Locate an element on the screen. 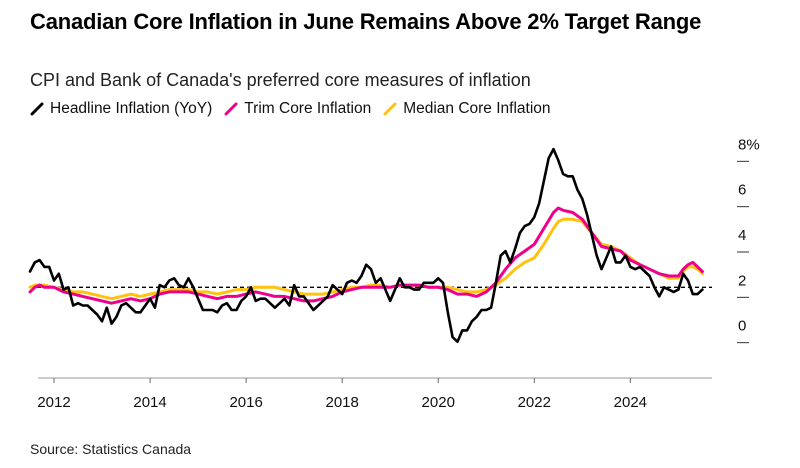  x-tick-label: 2012 is located at coordinates (53, 402).